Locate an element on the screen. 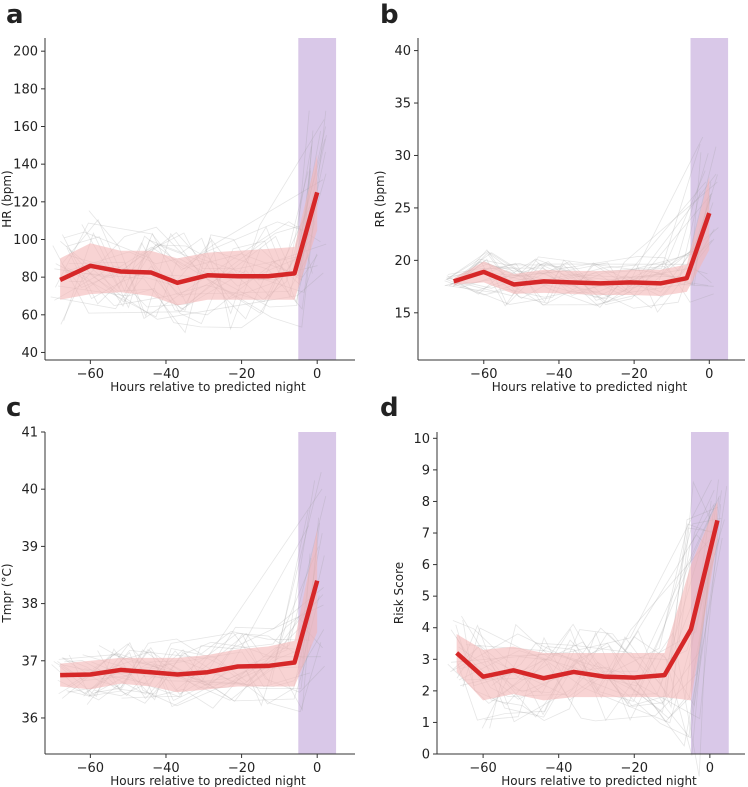  y-axis-label: HR (bpm) is located at coordinates (7, 198).